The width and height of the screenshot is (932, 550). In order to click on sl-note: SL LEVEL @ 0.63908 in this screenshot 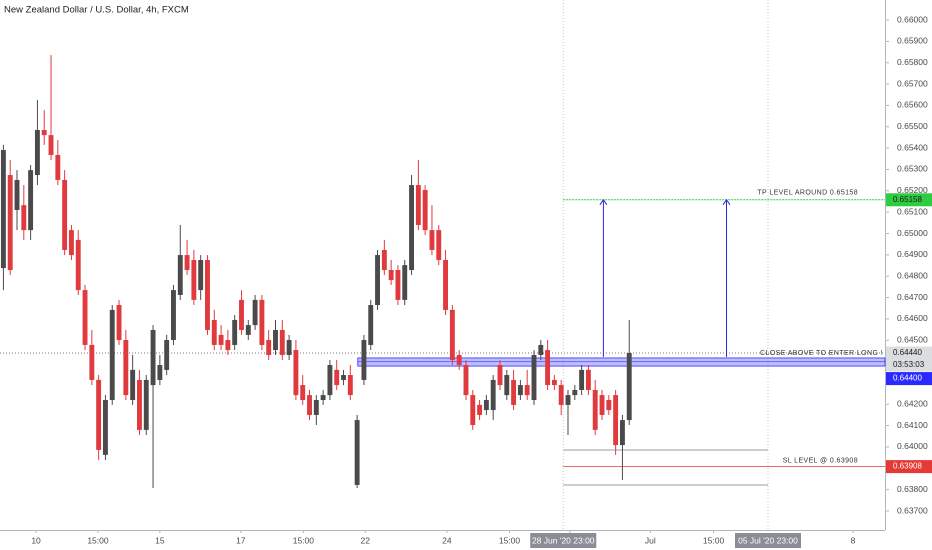, I will do `click(820, 460)`.